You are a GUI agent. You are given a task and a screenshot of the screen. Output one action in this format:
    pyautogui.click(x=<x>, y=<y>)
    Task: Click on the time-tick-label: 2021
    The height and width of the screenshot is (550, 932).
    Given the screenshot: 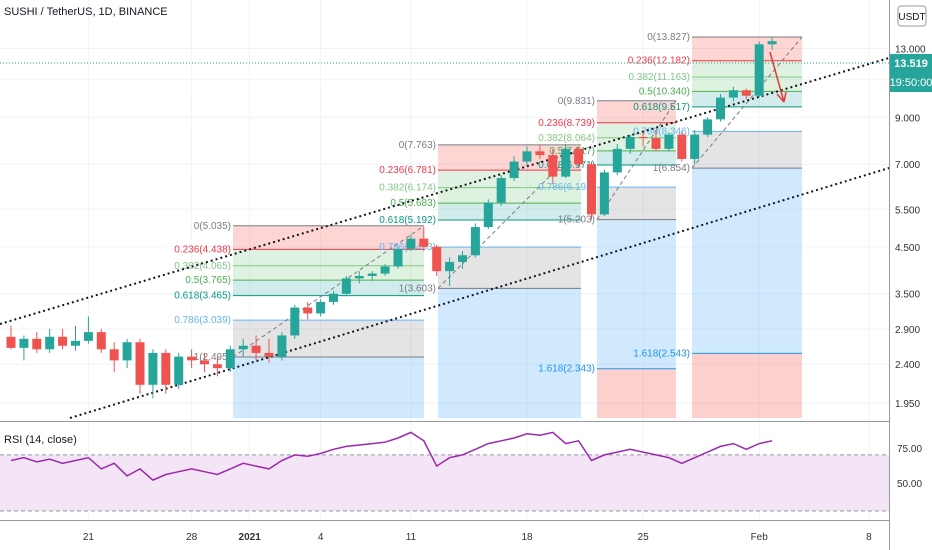 What is the action you would take?
    pyautogui.click(x=250, y=537)
    